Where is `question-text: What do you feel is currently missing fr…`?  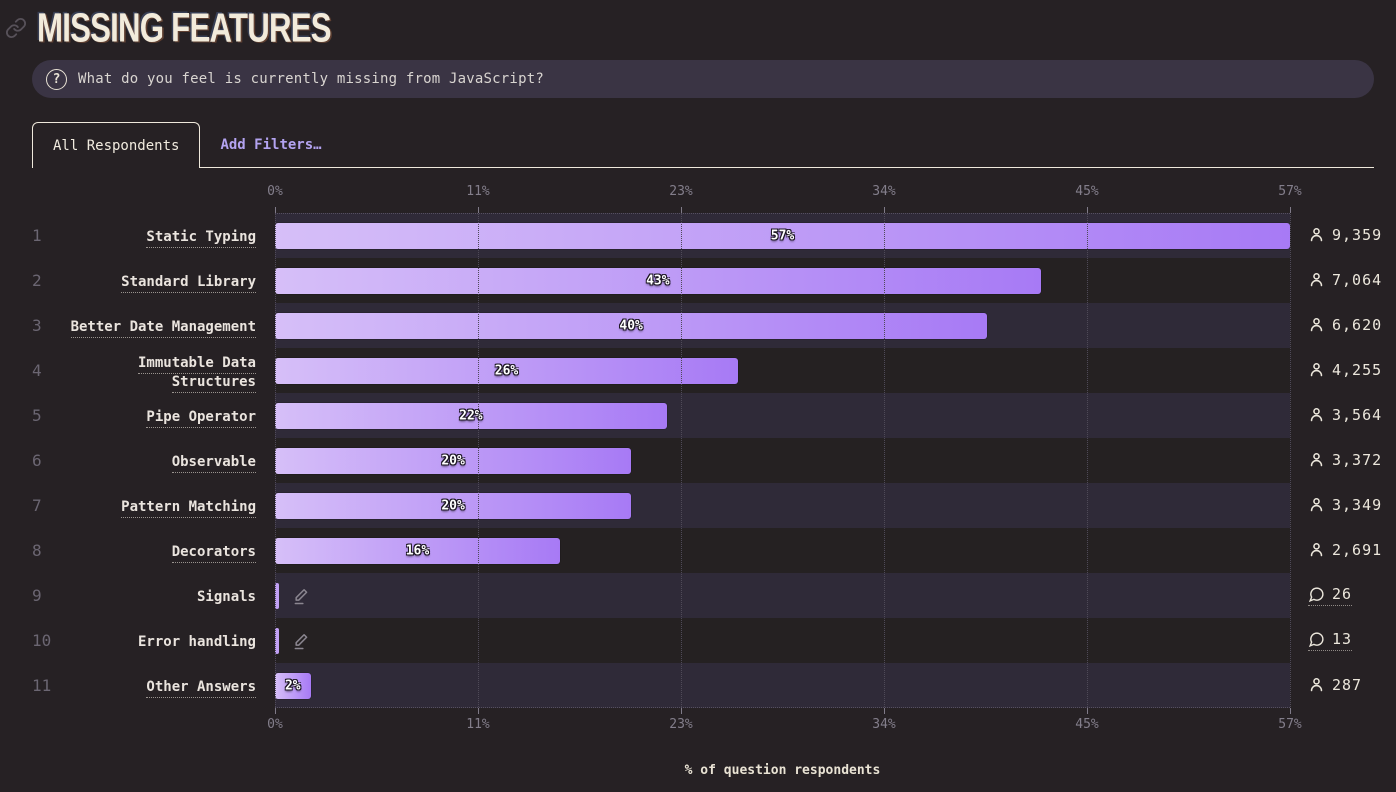 question-text: What do you feel is currently missing fr… is located at coordinates (311, 79).